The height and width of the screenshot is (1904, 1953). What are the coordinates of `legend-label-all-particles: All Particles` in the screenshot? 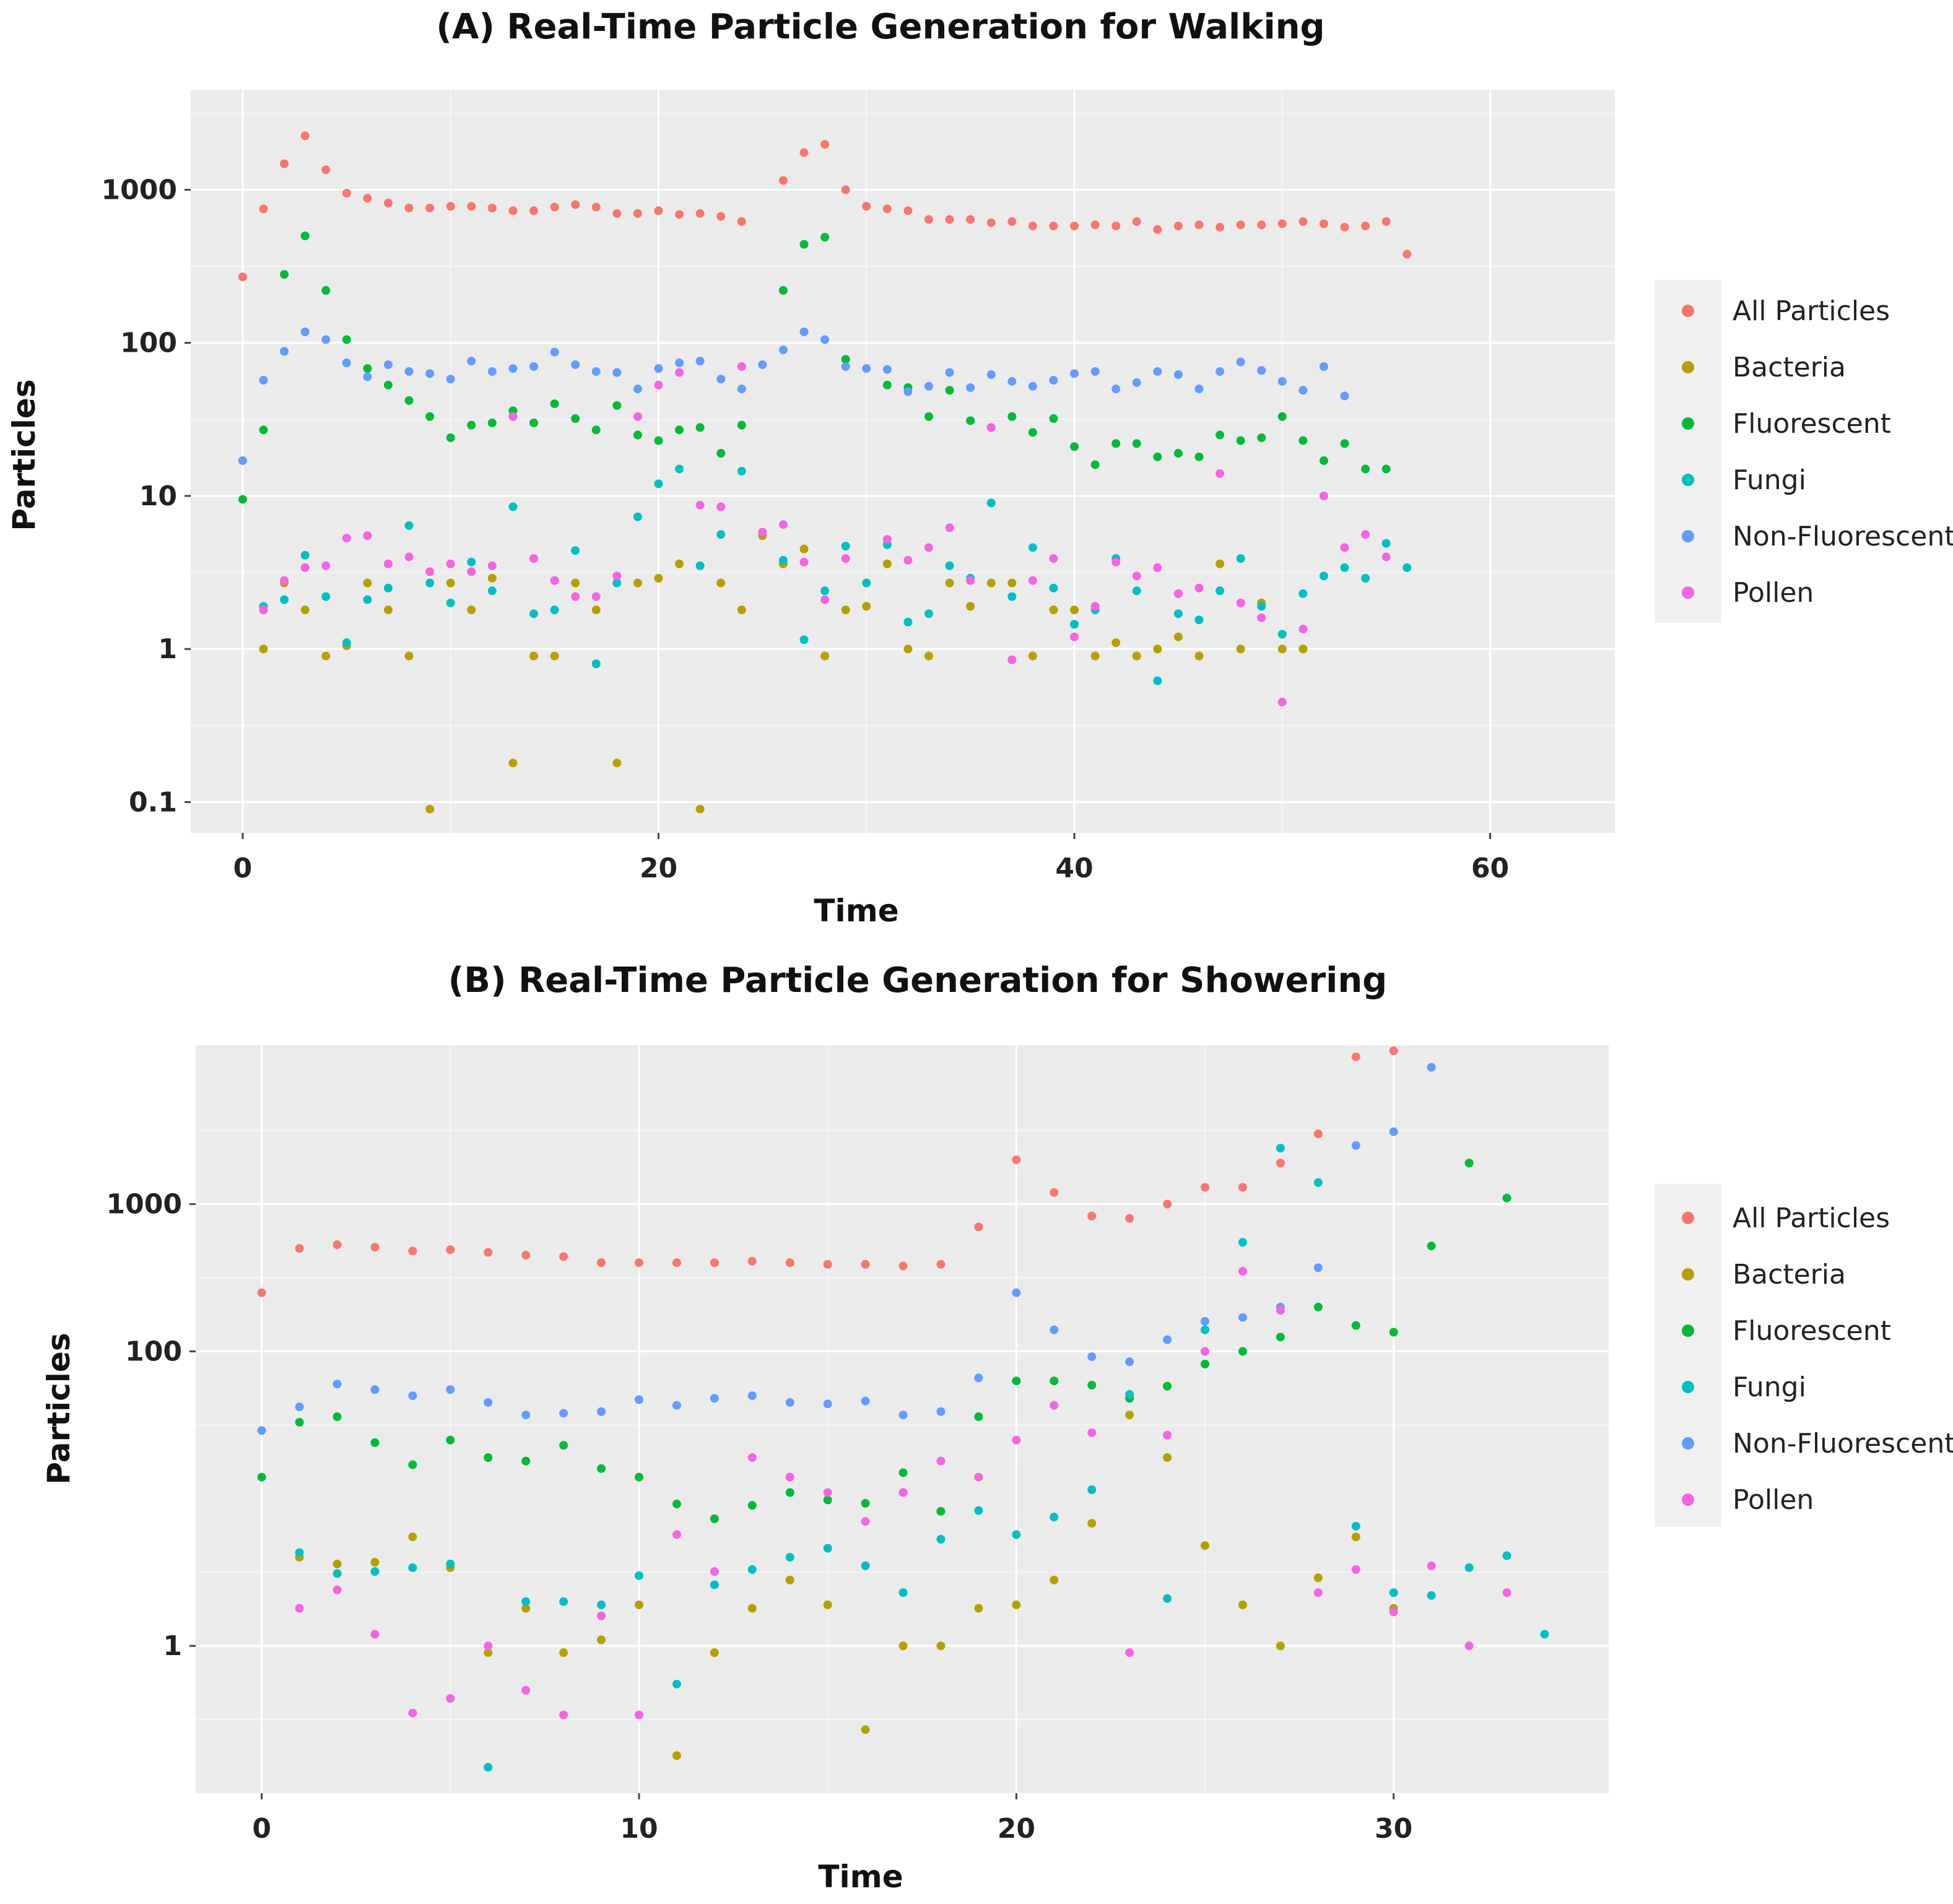 It's located at (1811, 1218).